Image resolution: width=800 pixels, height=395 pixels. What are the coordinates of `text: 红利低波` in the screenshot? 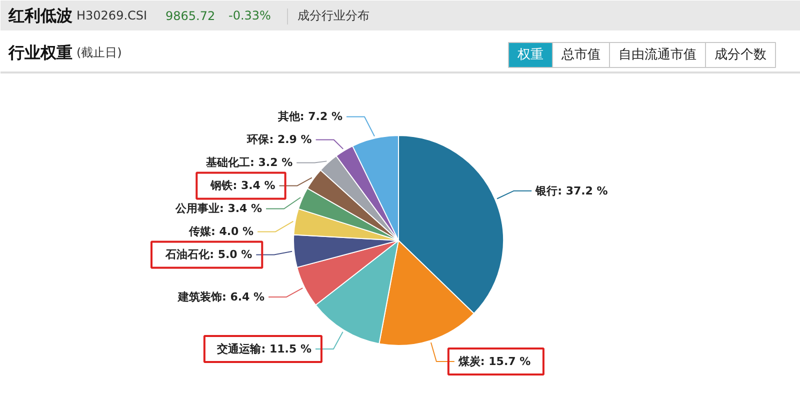 It's located at (40, 15).